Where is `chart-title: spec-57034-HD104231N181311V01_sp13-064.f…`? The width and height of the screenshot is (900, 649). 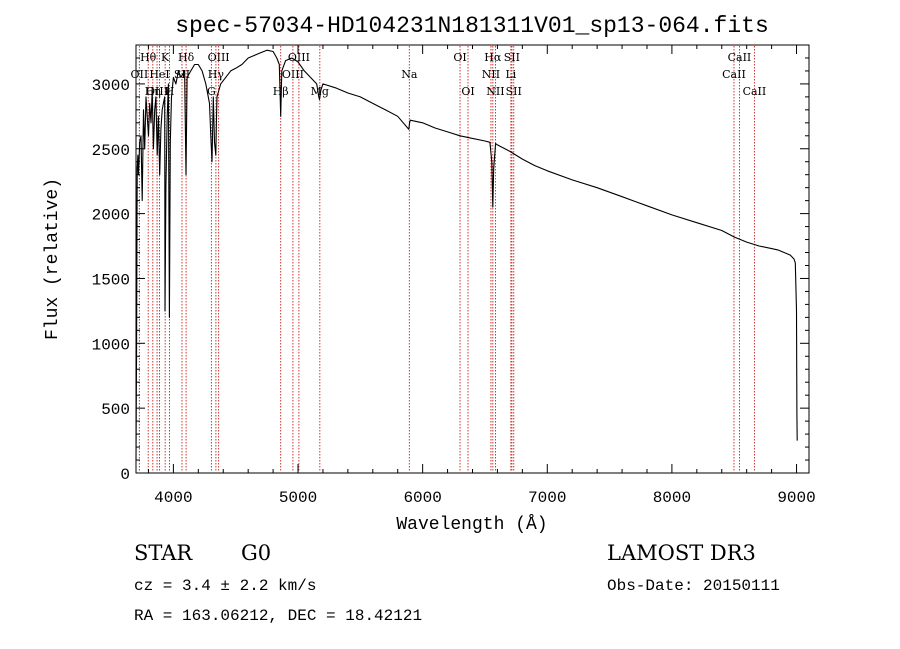
chart-title: spec-57034-HD104231N181311V01_sp13-064.f… is located at coordinates (472, 26).